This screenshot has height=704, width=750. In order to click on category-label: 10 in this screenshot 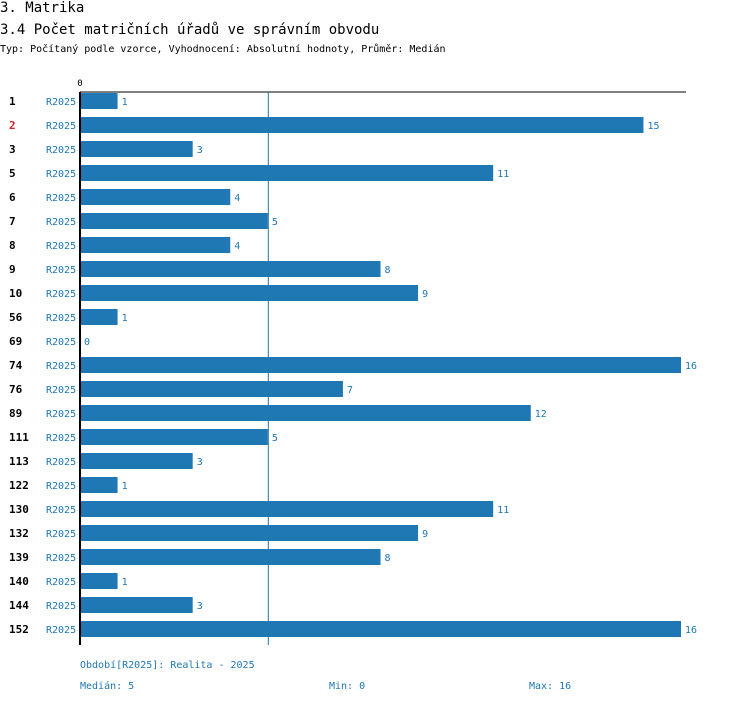, I will do `click(15, 293)`.